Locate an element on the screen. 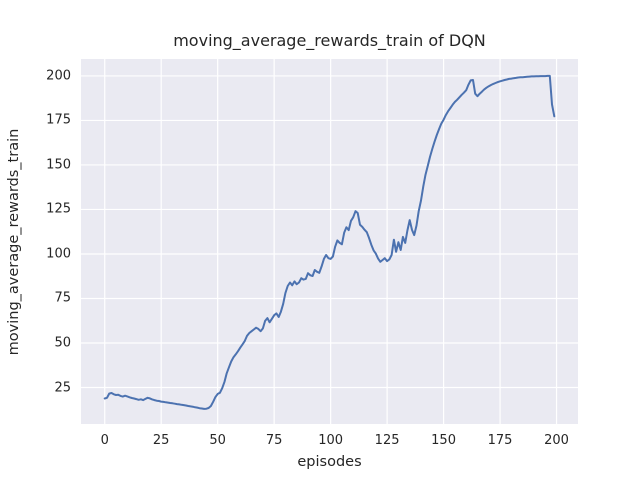 The height and width of the screenshot is (480, 640). y-tick-label: 200 is located at coordinates (58, 76).